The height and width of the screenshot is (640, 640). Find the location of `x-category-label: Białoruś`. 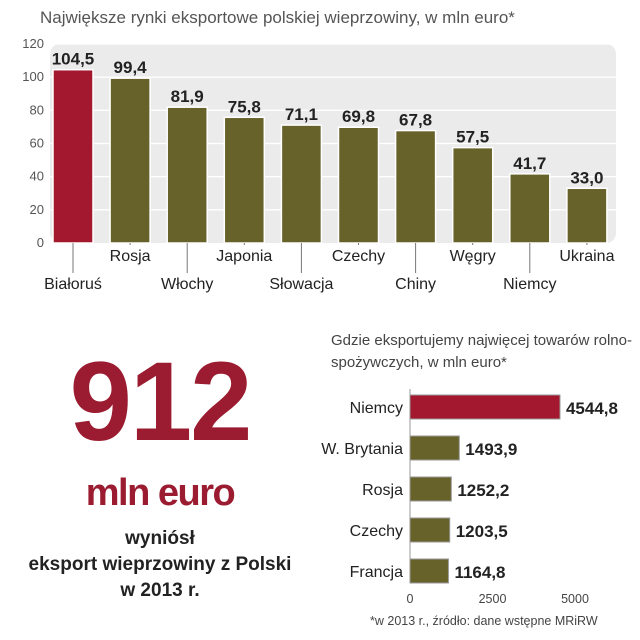

x-category-label: Białoruś is located at coordinates (73, 284).